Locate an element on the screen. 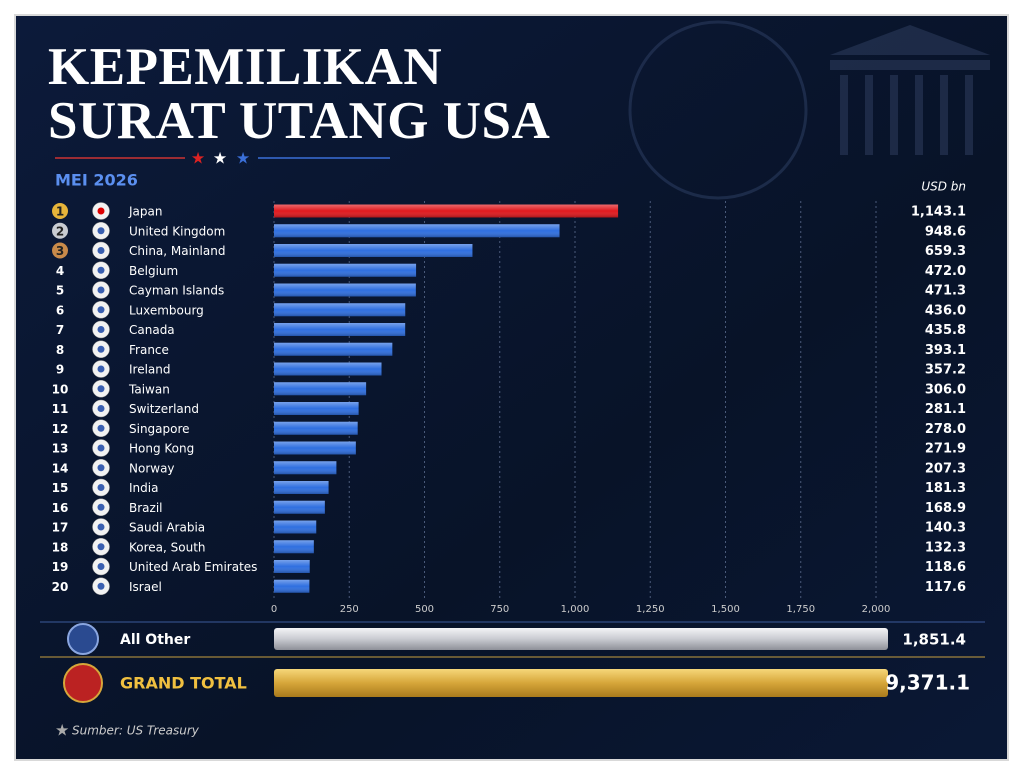  x-tick-label: 1,250 is located at coordinates (650, 609).